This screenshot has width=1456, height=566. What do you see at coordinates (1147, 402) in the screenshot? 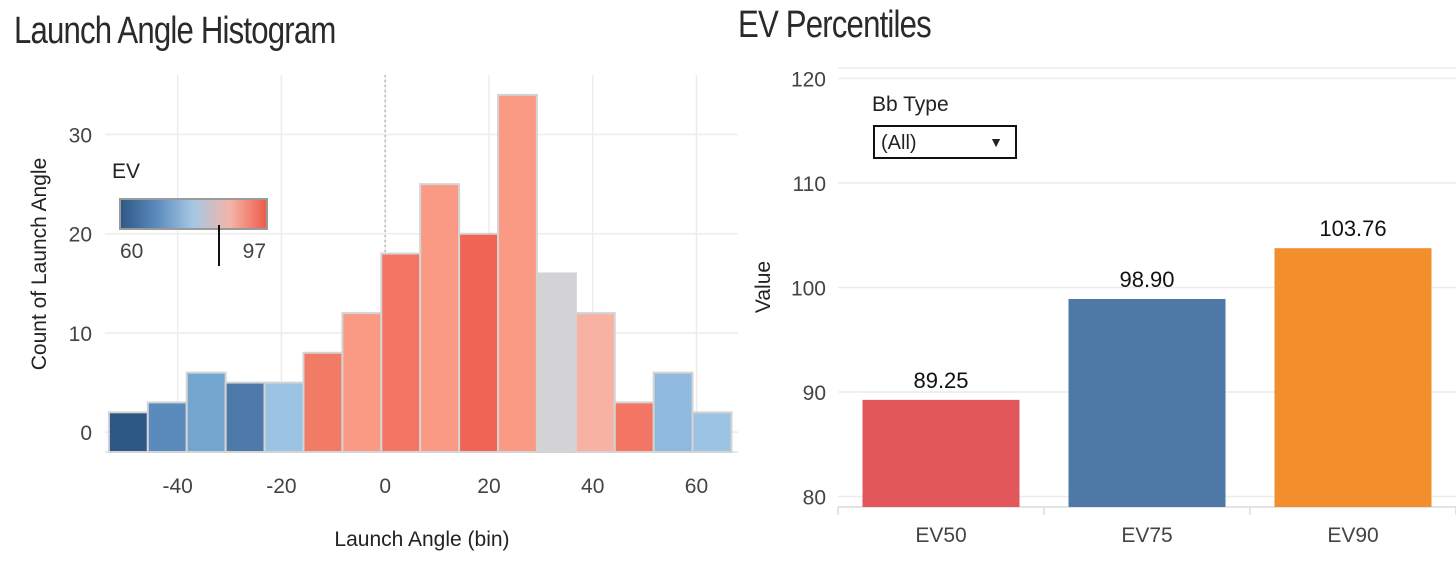
I see `bar-ev75` at bounding box center [1147, 402].